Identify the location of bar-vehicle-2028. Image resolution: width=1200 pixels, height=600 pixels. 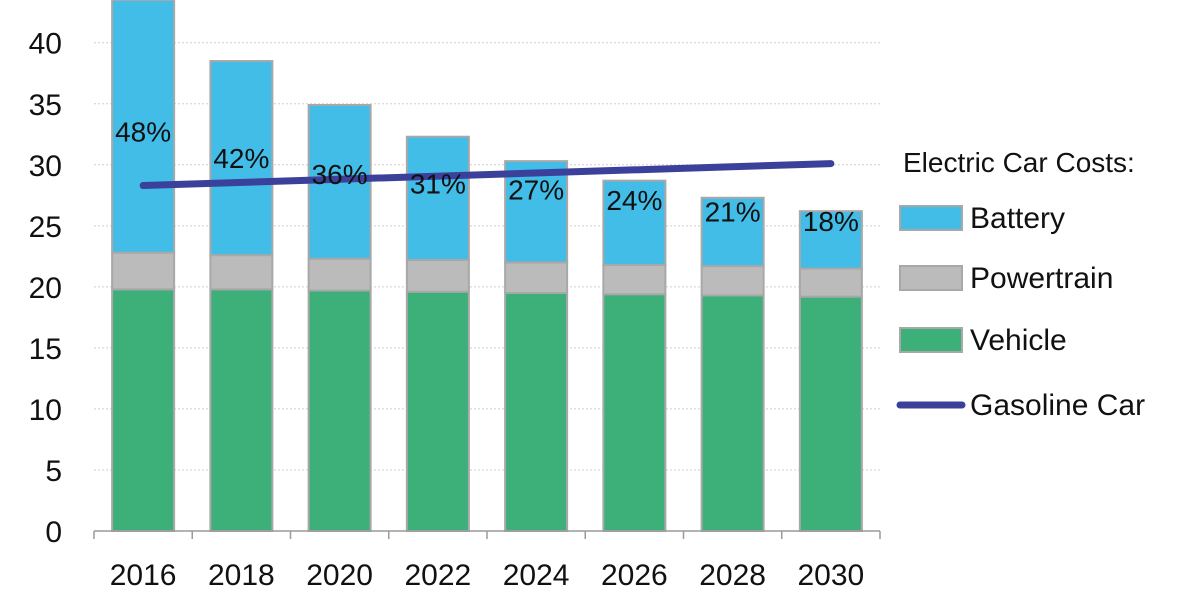
(732, 413).